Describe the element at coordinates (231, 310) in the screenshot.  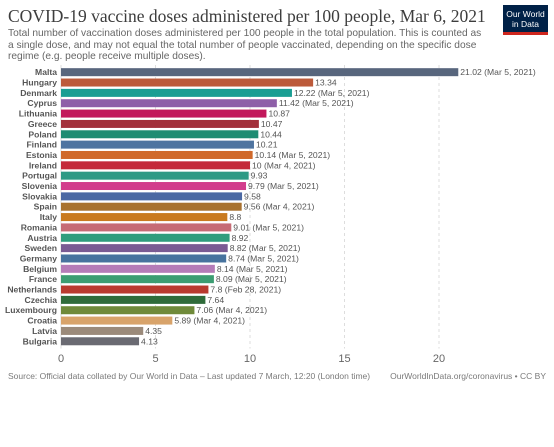
I see `data-label: 7.06 (Mar 4, 2021)` at that location.